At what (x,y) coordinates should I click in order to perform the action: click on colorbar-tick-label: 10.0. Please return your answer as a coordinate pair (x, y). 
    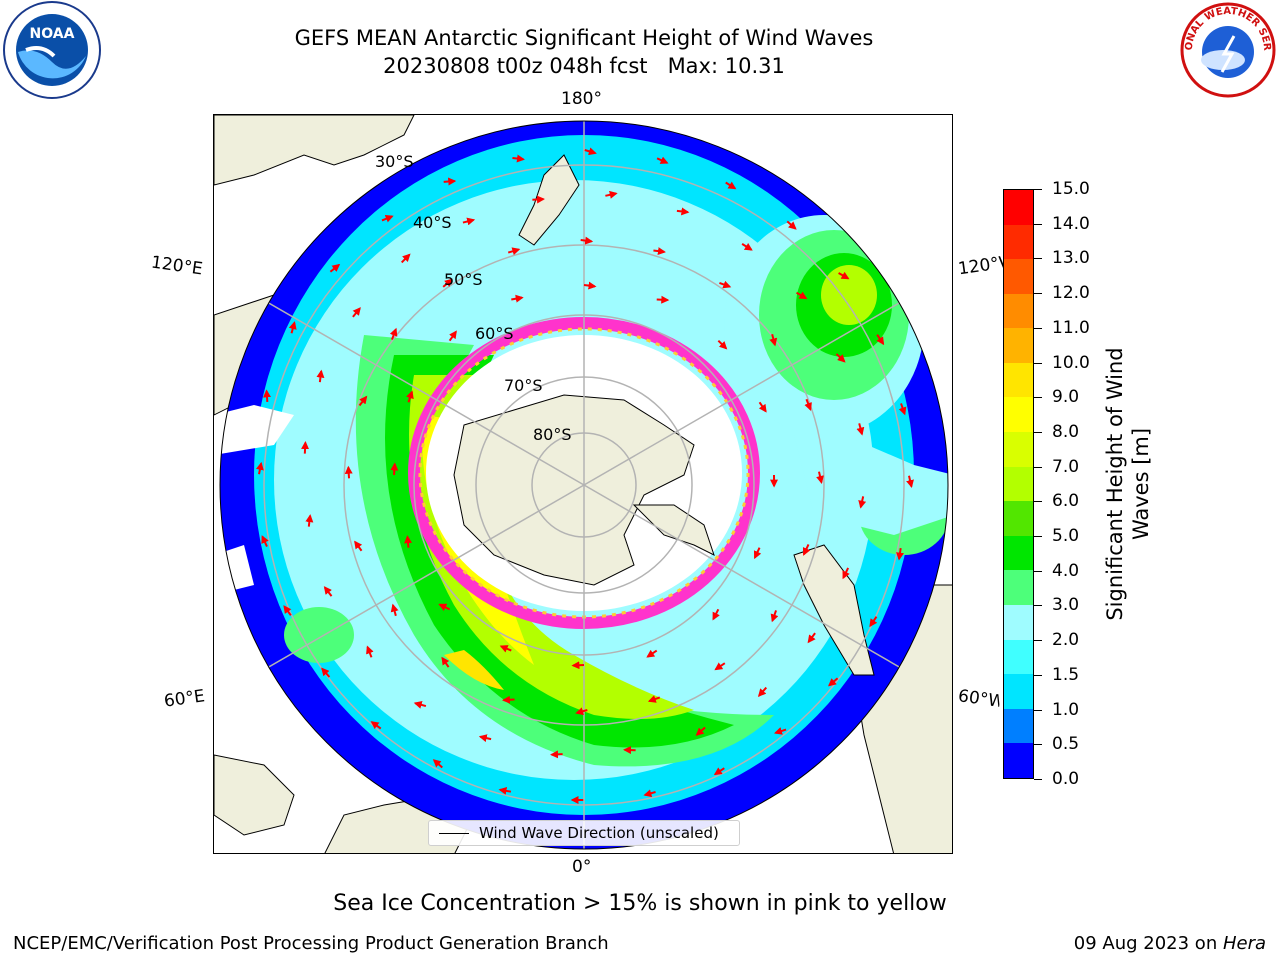
    Looking at the image, I should click on (1071, 362).